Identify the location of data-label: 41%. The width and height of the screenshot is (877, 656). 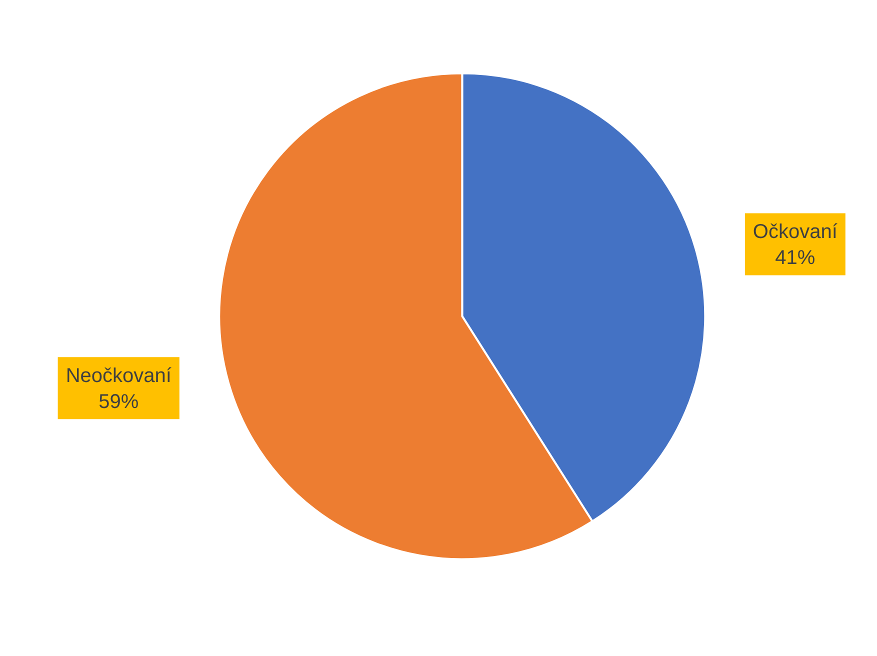
(795, 258).